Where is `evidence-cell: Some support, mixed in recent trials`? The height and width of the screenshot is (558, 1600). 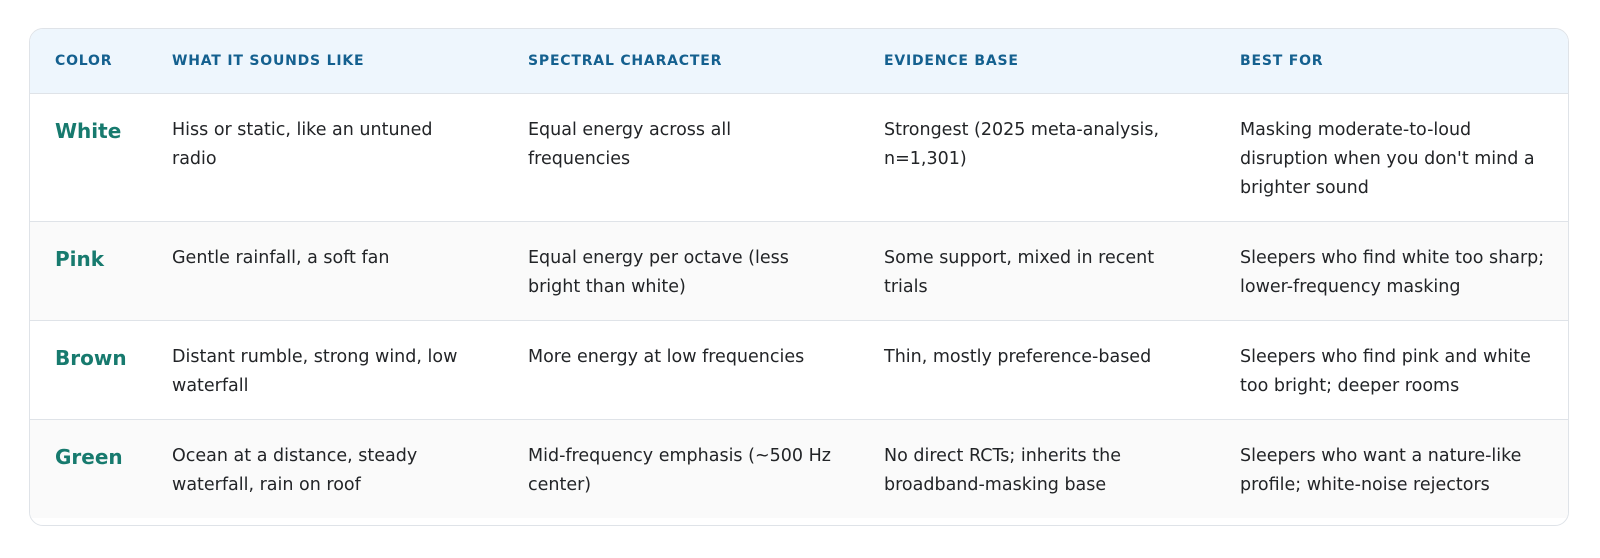 evidence-cell: Some support, mixed in recent trials is located at coordinates (1019, 272).